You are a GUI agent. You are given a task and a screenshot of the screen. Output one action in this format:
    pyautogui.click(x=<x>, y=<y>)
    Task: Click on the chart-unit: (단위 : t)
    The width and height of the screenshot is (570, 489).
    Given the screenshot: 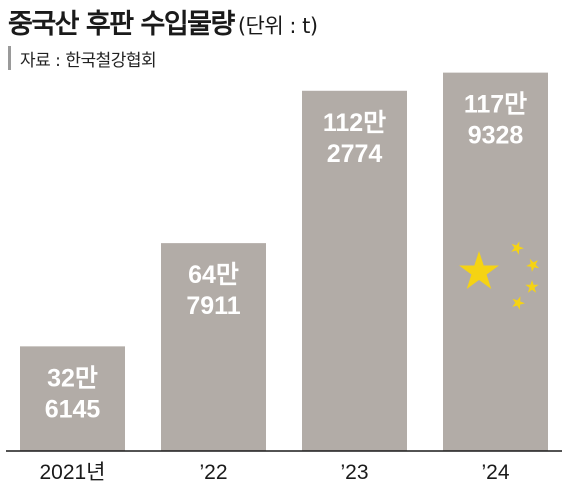 What is the action you would take?
    pyautogui.click(x=277, y=26)
    